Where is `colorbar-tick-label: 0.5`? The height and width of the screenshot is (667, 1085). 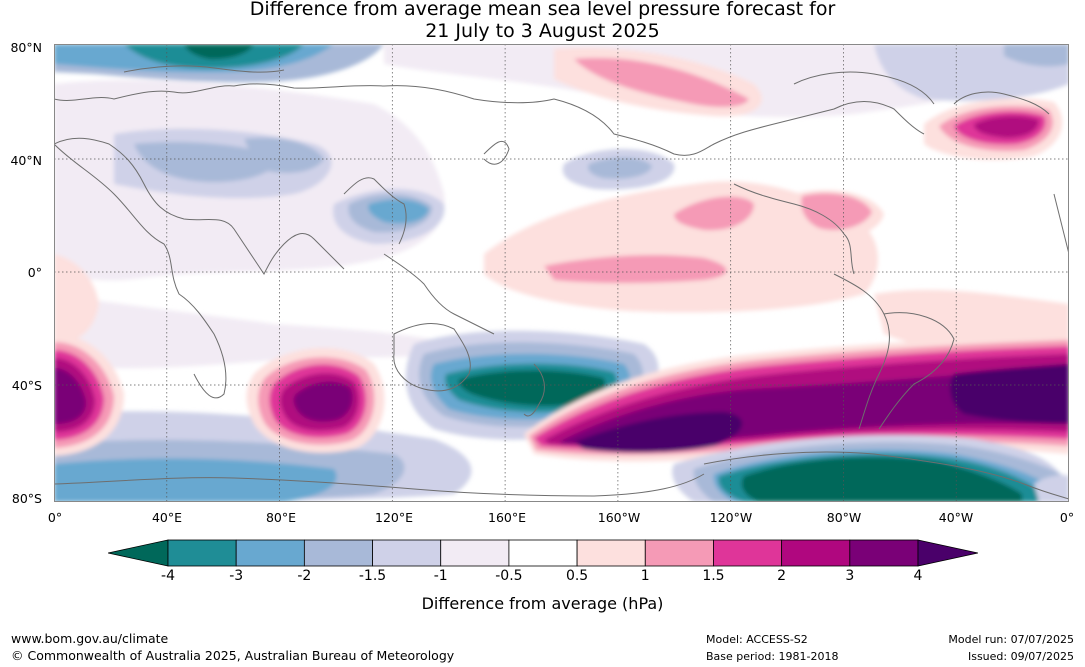
colorbar-tick-label: 0.5 is located at coordinates (577, 576).